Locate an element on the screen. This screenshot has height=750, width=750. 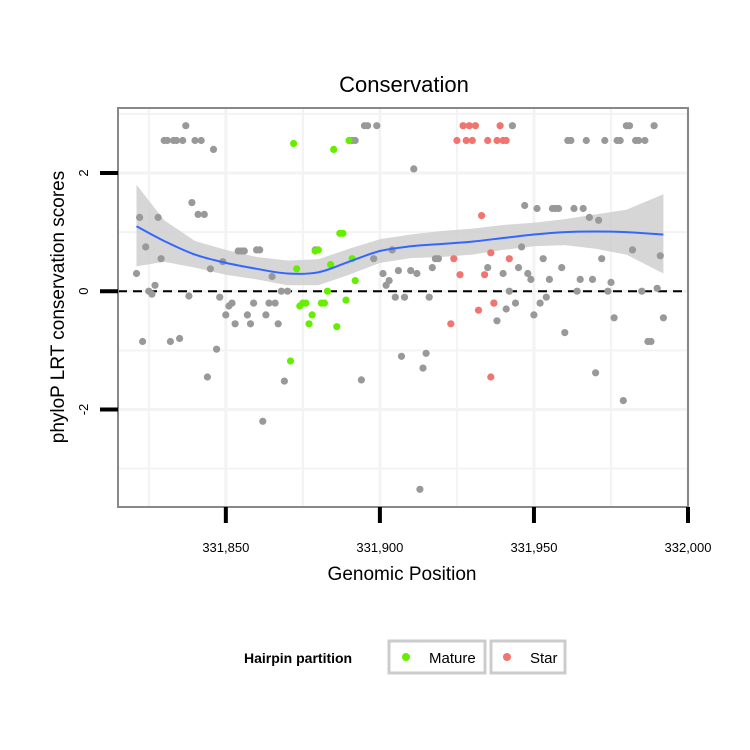
y-tick-label: -2 is located at coordinates (83, 410).